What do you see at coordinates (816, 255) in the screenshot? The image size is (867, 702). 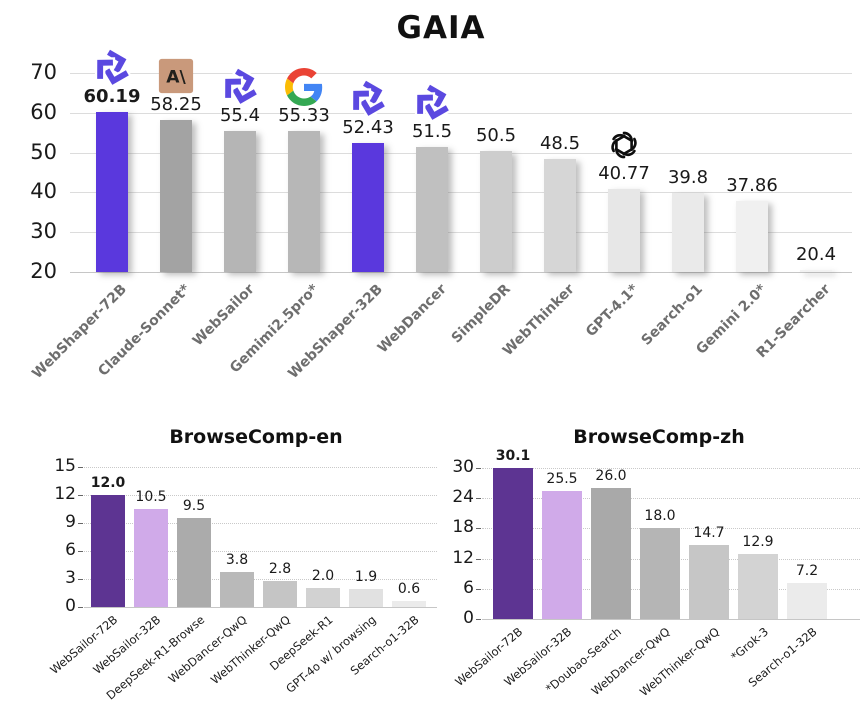 I see `bar-value-label: 20.4` at bounding box center [816, 255].